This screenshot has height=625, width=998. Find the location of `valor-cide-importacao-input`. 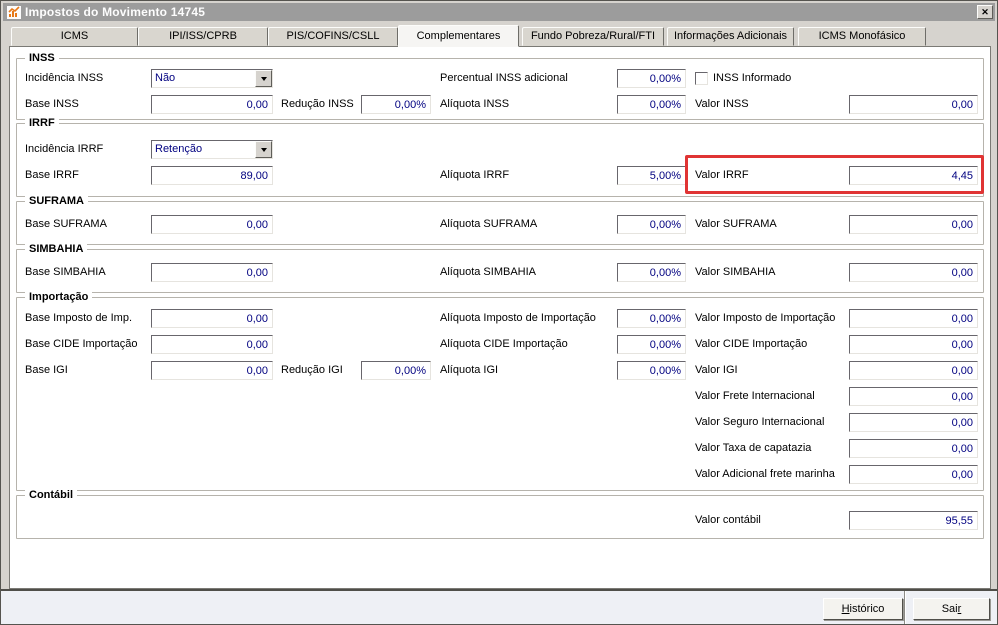

valor-cide-importacao-input is located at coordinates (913, 344).